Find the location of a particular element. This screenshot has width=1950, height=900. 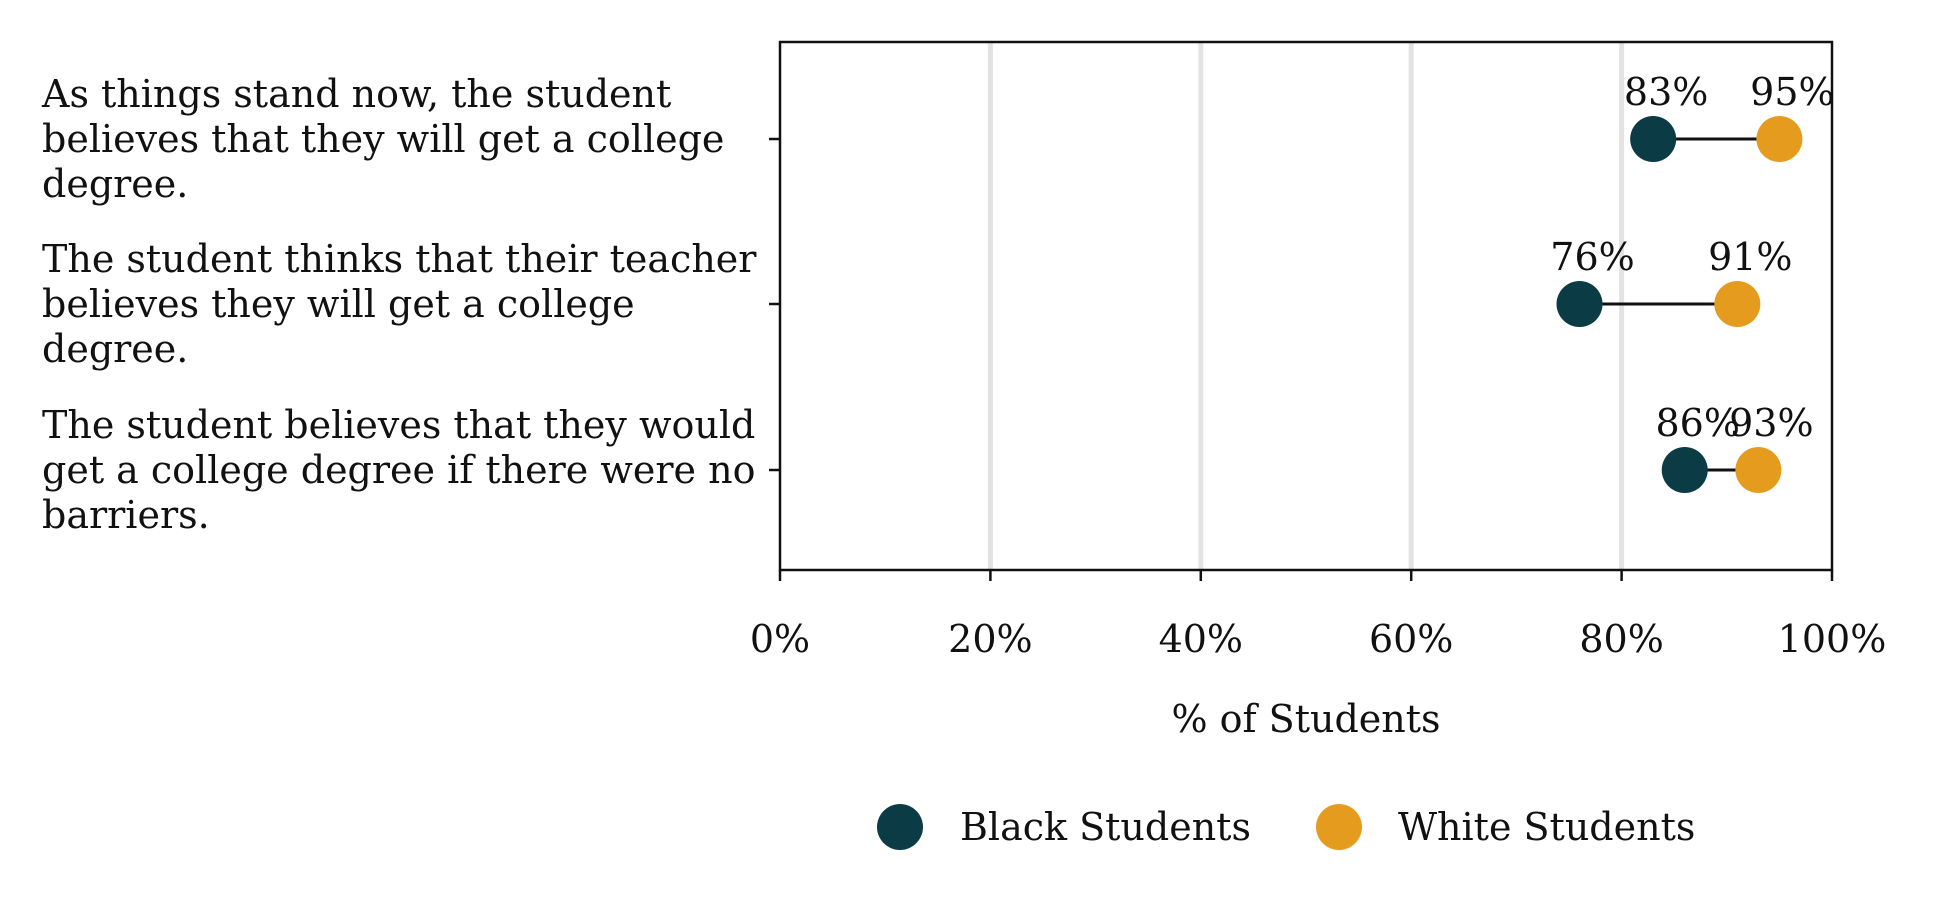

category-label-2-line-2: believes they will get a college is located at coordinates (338, 304).